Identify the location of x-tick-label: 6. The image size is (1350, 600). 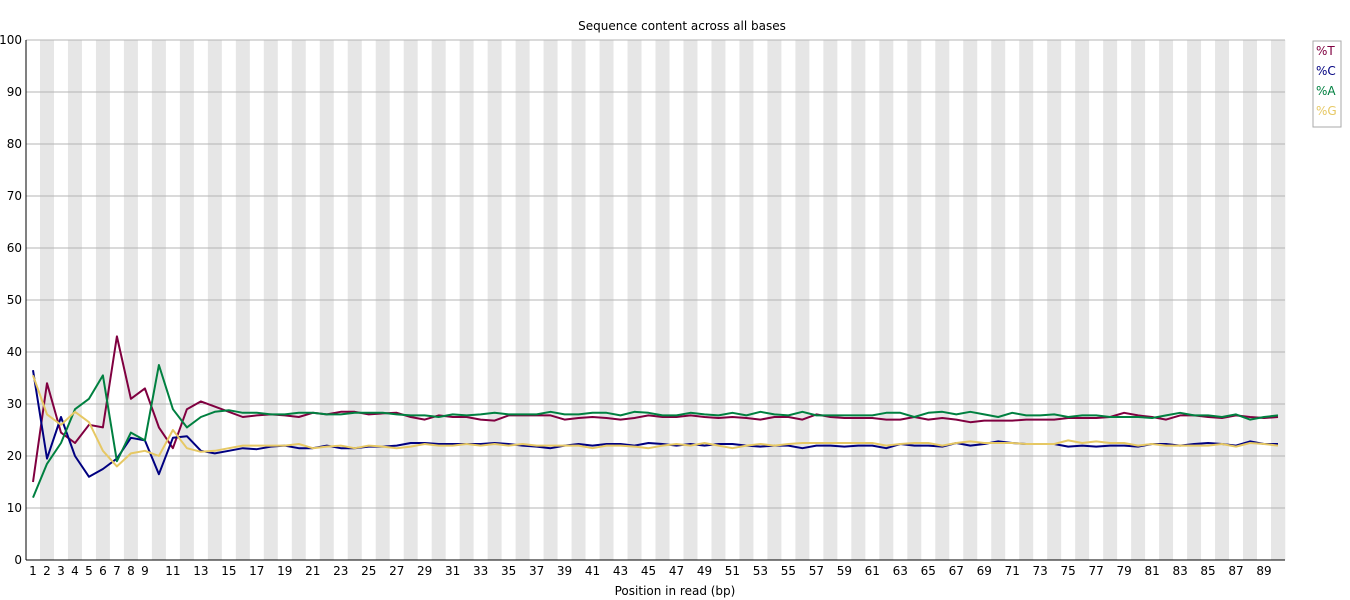
(103, 571).